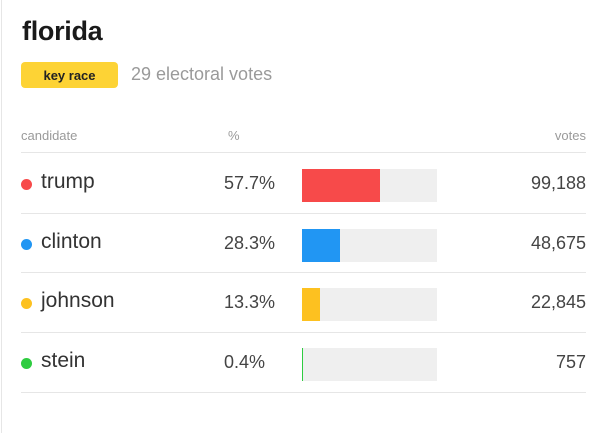 This screenshot has height=433, width=600. I want to click on candidate-name: clinton, so click(71, 241).